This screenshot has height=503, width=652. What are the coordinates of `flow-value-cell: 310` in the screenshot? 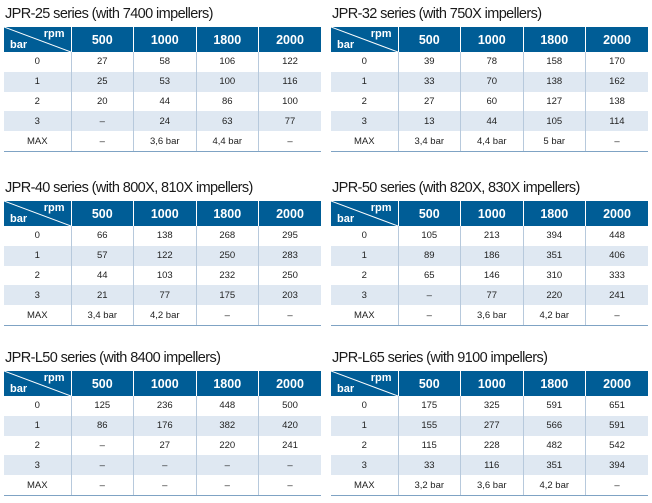 It's located at (554, 275).